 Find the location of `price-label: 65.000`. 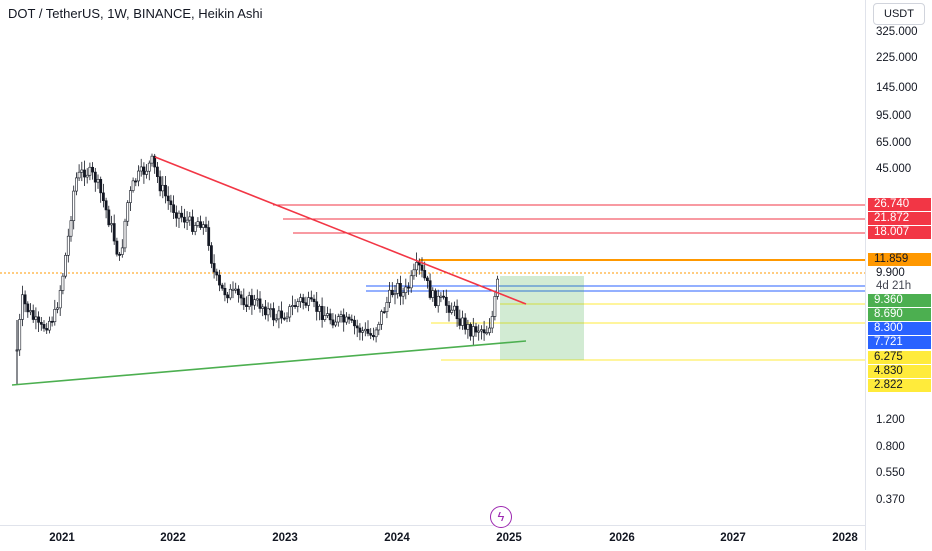

price-label: 65.000 is located at coordinates (894, 143).